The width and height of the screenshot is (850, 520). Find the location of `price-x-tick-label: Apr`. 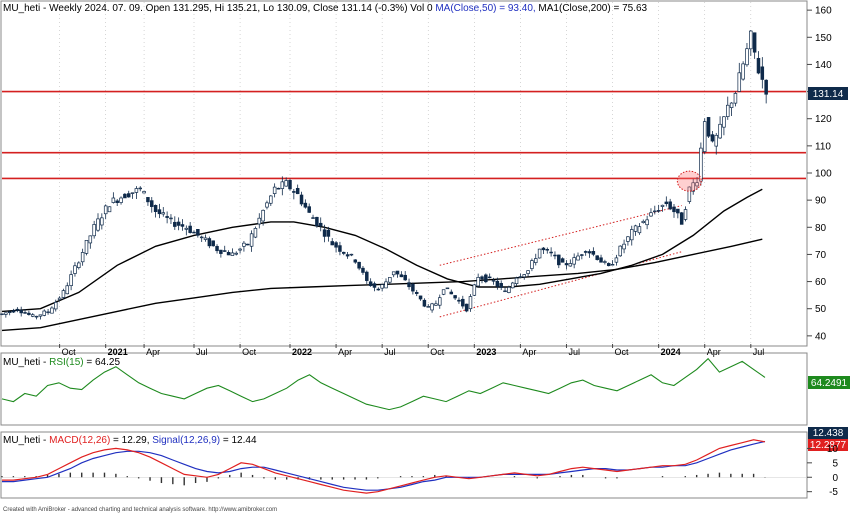

price-x-tick-label: Apr is located at coordinates (529, 352).